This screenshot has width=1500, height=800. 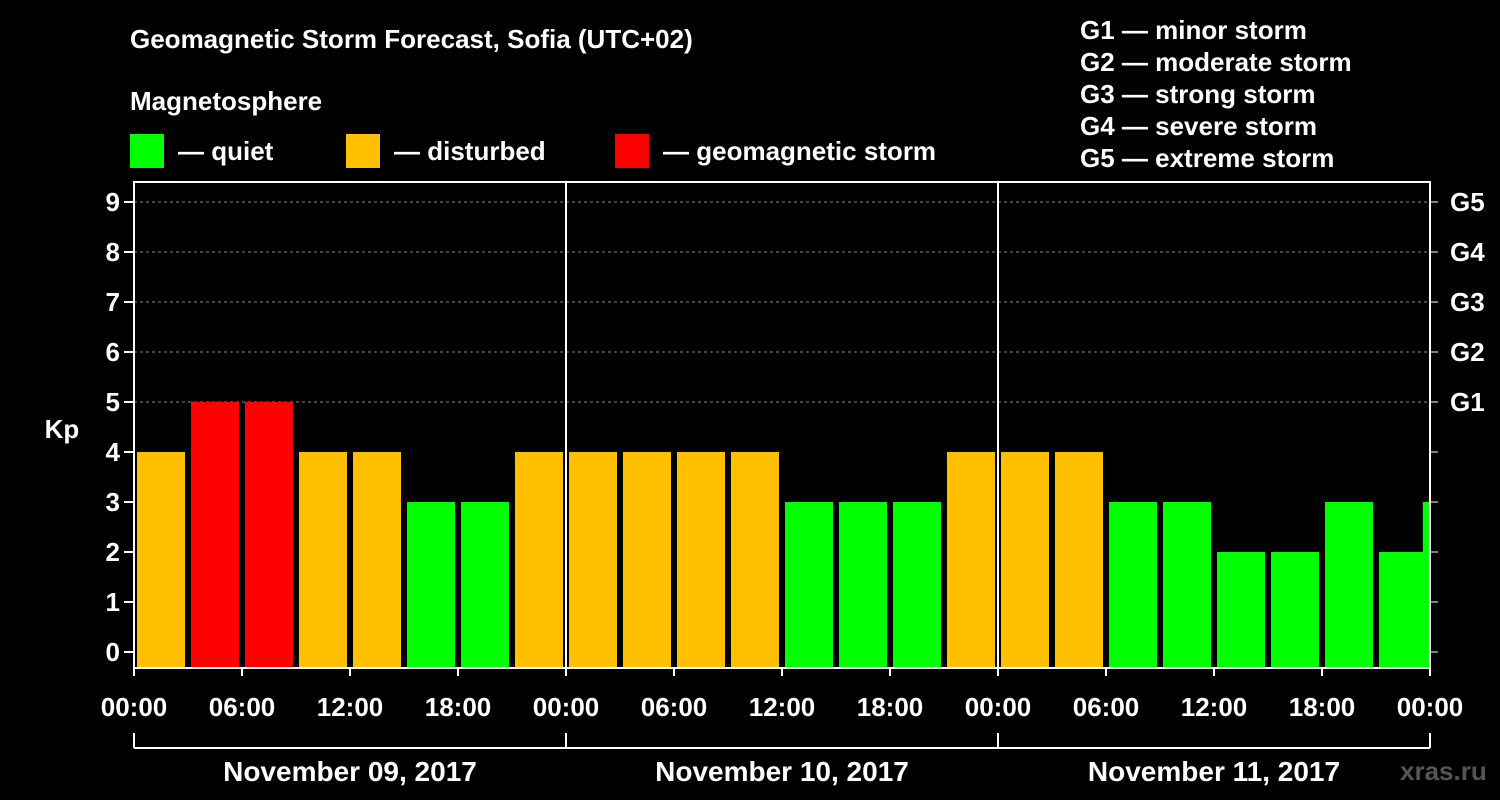 I want to click on legend-item-disturbed: — disturbed, so click(x=446, y=151).